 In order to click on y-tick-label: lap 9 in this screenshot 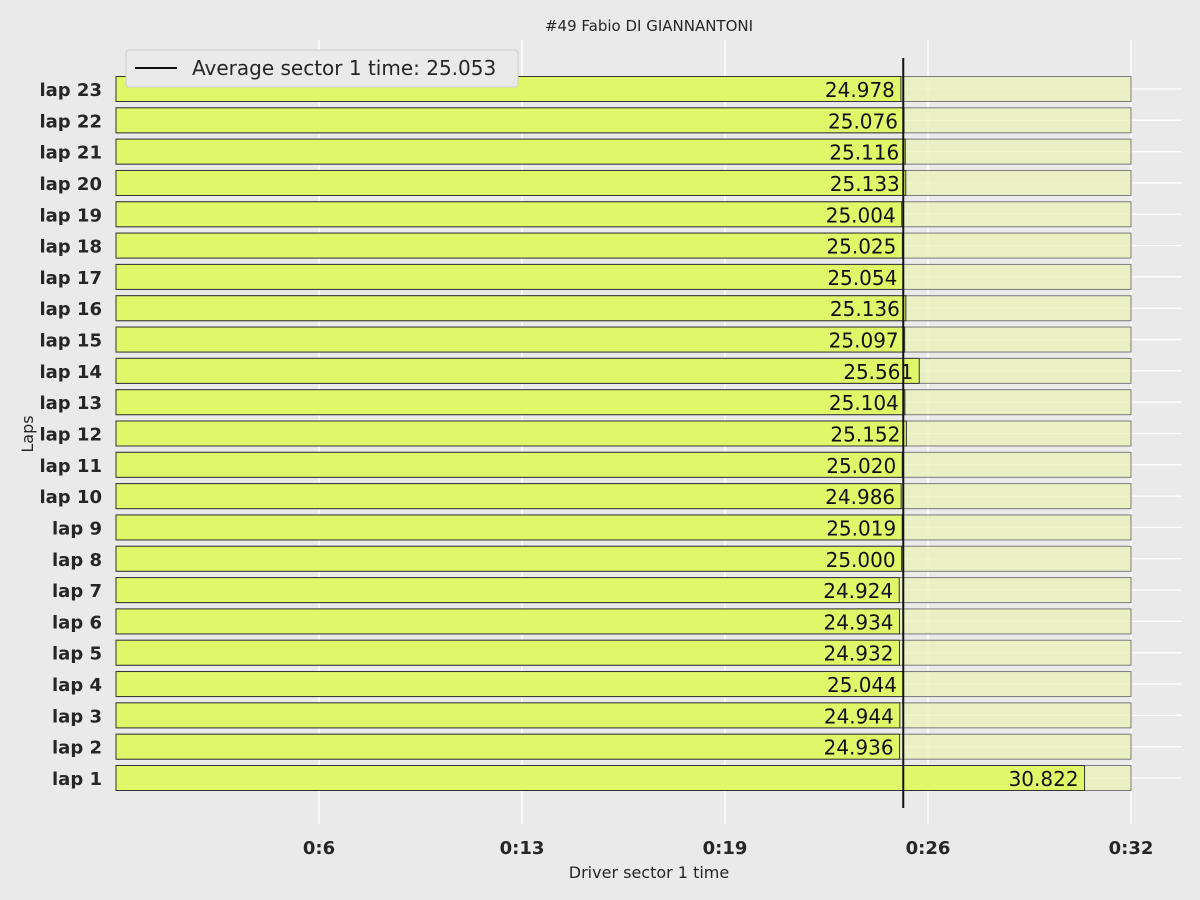, I will do `click(77, 528)`.